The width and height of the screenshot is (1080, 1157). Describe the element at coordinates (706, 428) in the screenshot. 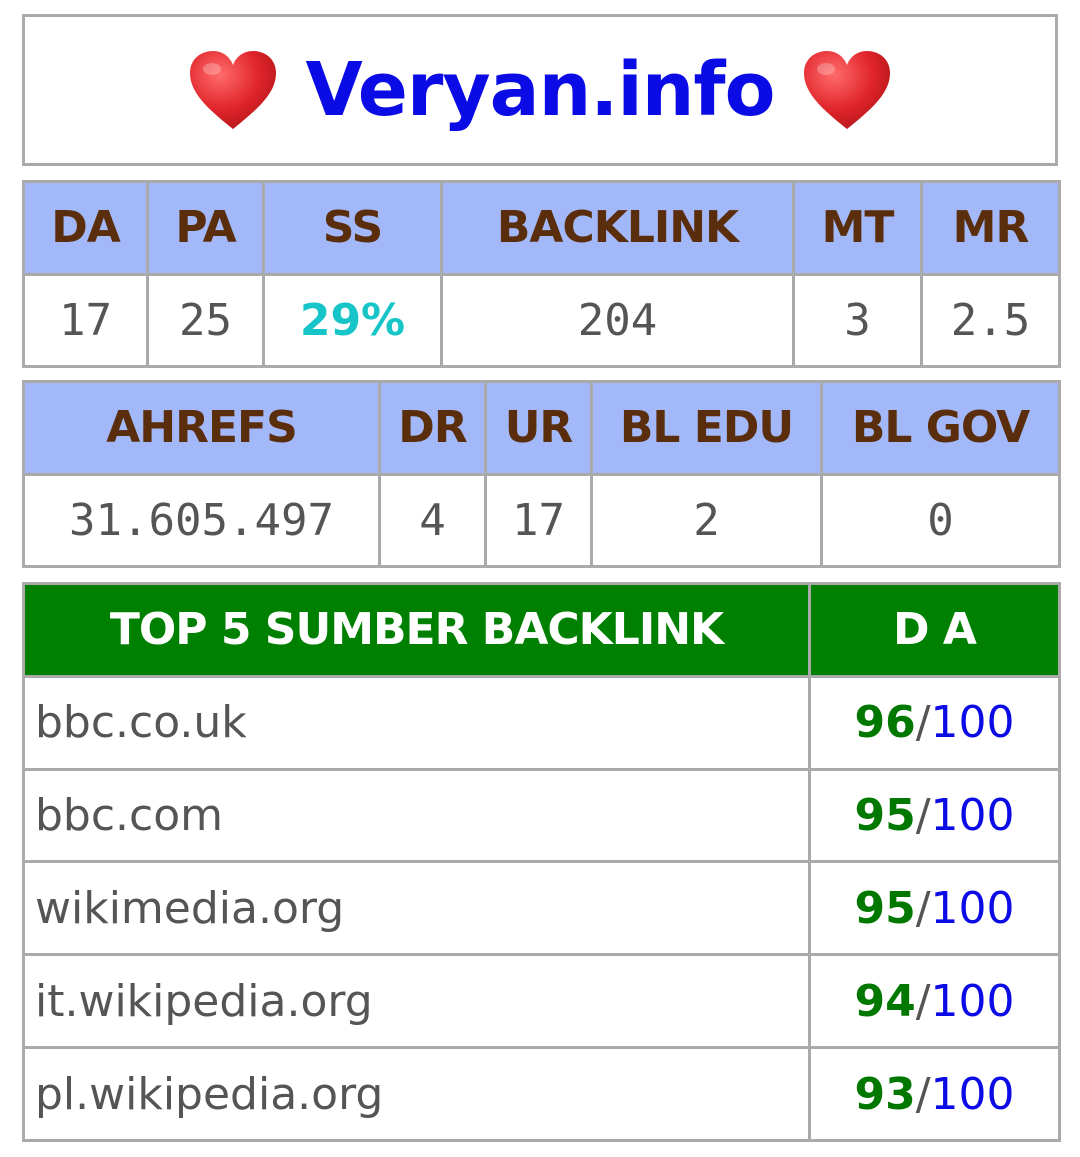

I see `header-bl-edu: BL EDU` at that location.